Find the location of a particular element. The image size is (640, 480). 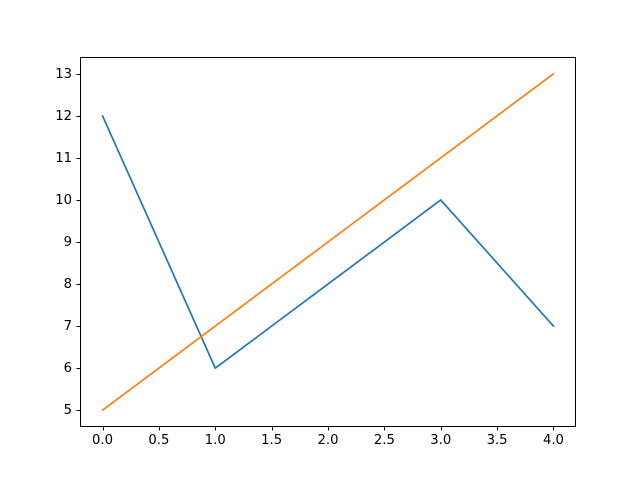

y-tick-label: 13 is located at coordinates (63, 74).